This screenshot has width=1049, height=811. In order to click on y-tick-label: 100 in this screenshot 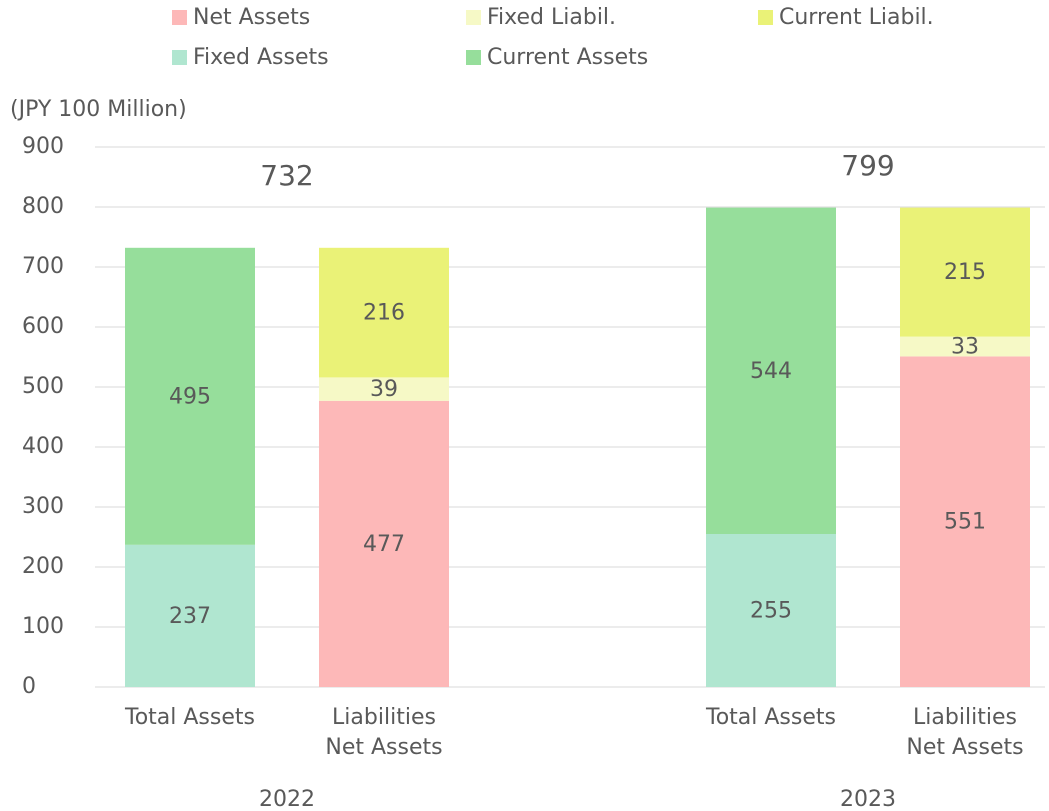, I will do `click(43, 626)`.